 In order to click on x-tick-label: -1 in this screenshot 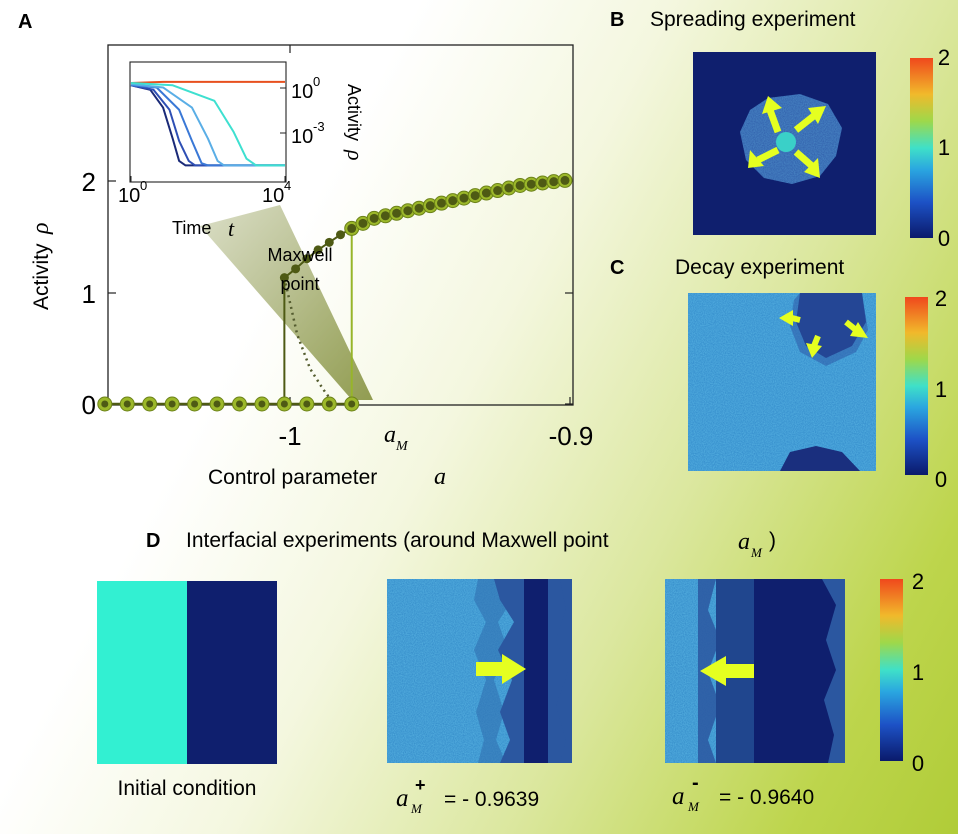, I will do `click(289, 436)`.